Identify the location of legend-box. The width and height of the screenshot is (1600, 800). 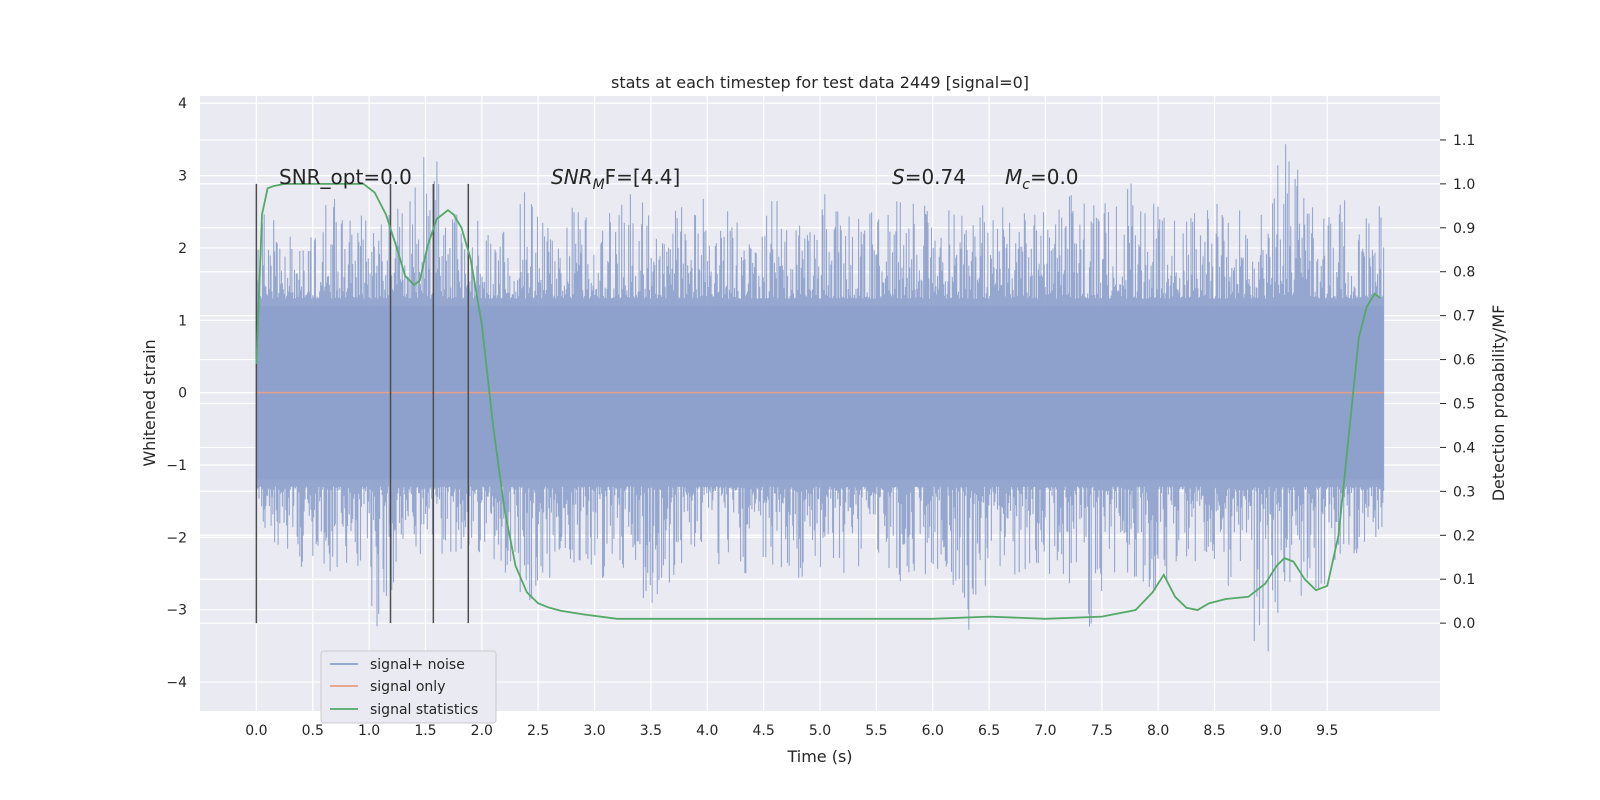
(408, 687).